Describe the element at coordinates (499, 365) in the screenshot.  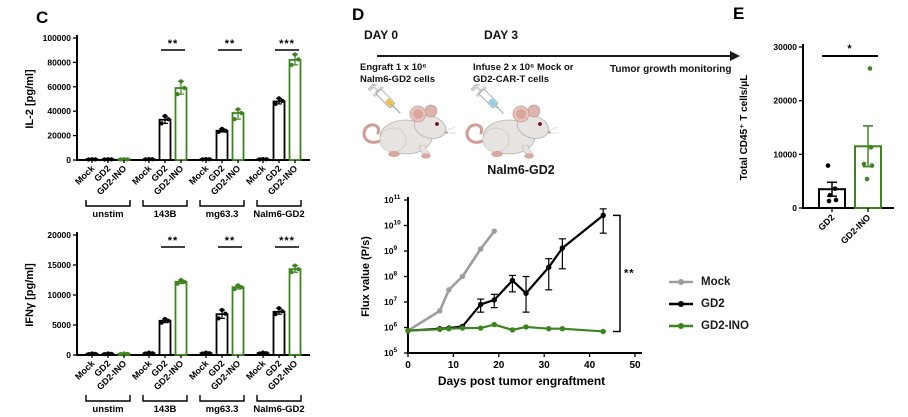
I see `svg-text: 20` at that location.